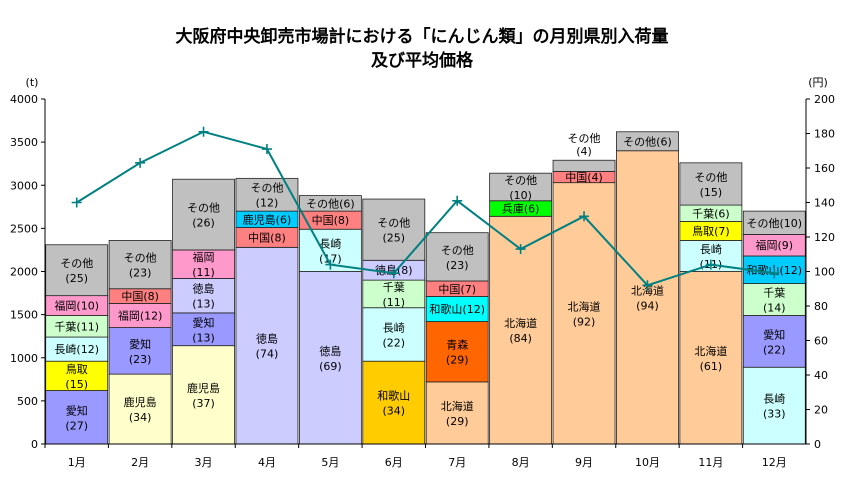 The height and width of the screenshot is (478, 844). What do you see at coordinates (394, 462) in the screenshot?
I see `x-tick-label: 6月` at bounding box center [394, 462].